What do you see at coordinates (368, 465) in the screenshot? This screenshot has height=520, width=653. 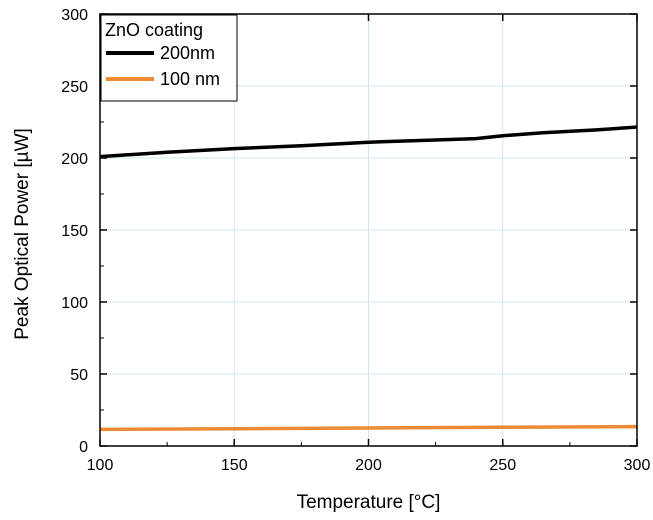 I see `x-tick-label: 200` at bounding box center [368, 465].